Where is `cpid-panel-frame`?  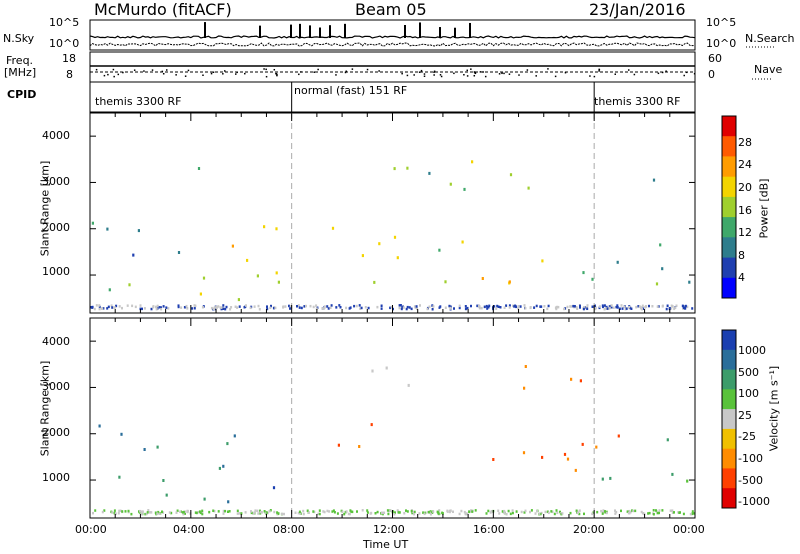
cpid-panel-frame is located at coordinates (392, 97).